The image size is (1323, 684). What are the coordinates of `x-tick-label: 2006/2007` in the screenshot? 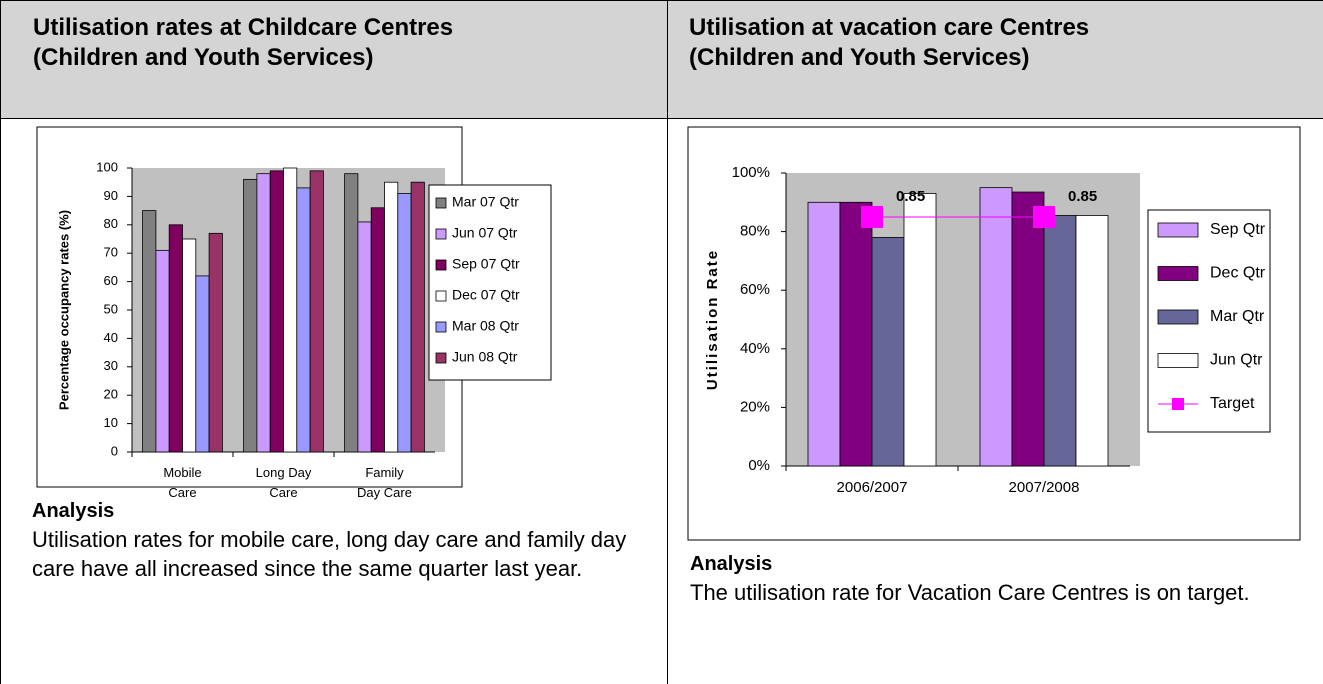 It's located at (872, 487).